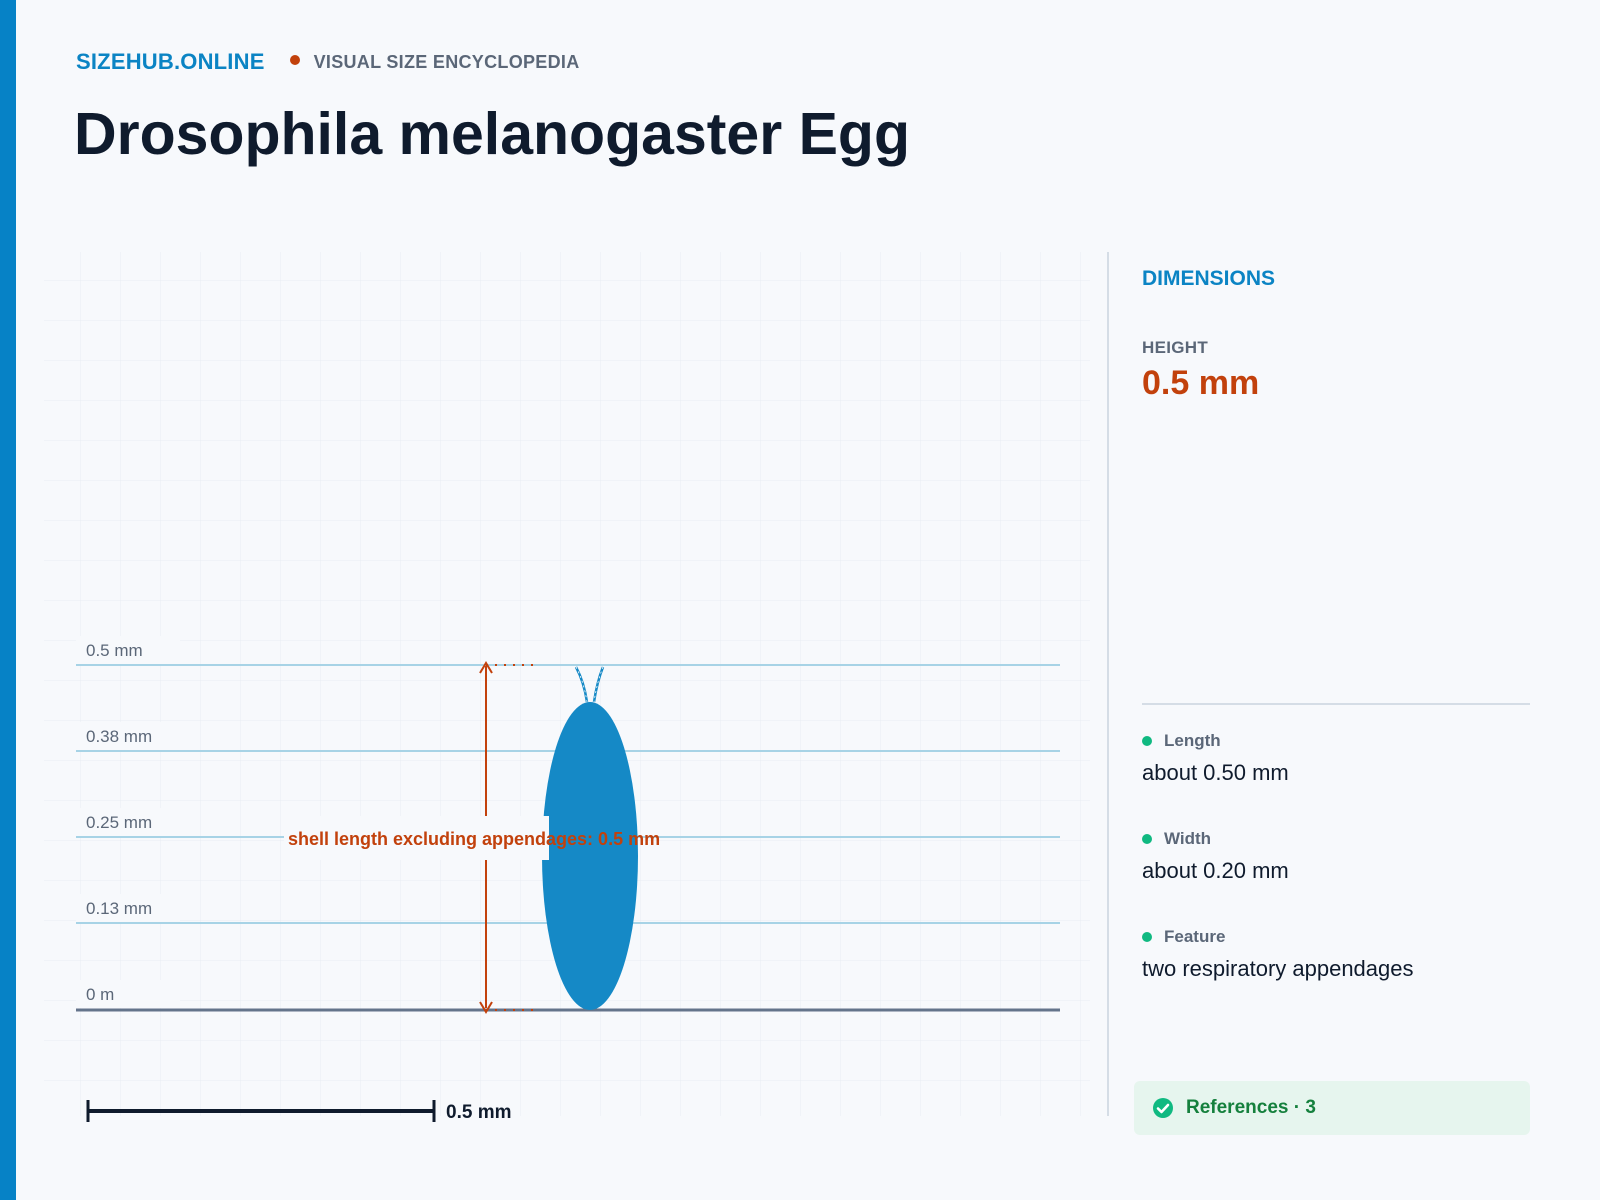 The image size is (1600, 1200). I want to click on accent-bar, so click(8, 600).